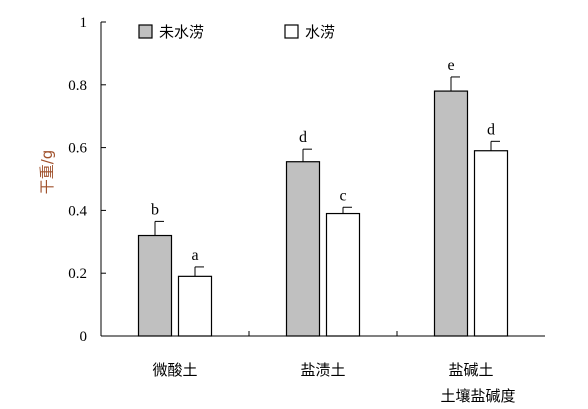 The width and height of the screenshot is (588, 409). I want to click on x-category-label: 盐碱土, so click(470, 370).